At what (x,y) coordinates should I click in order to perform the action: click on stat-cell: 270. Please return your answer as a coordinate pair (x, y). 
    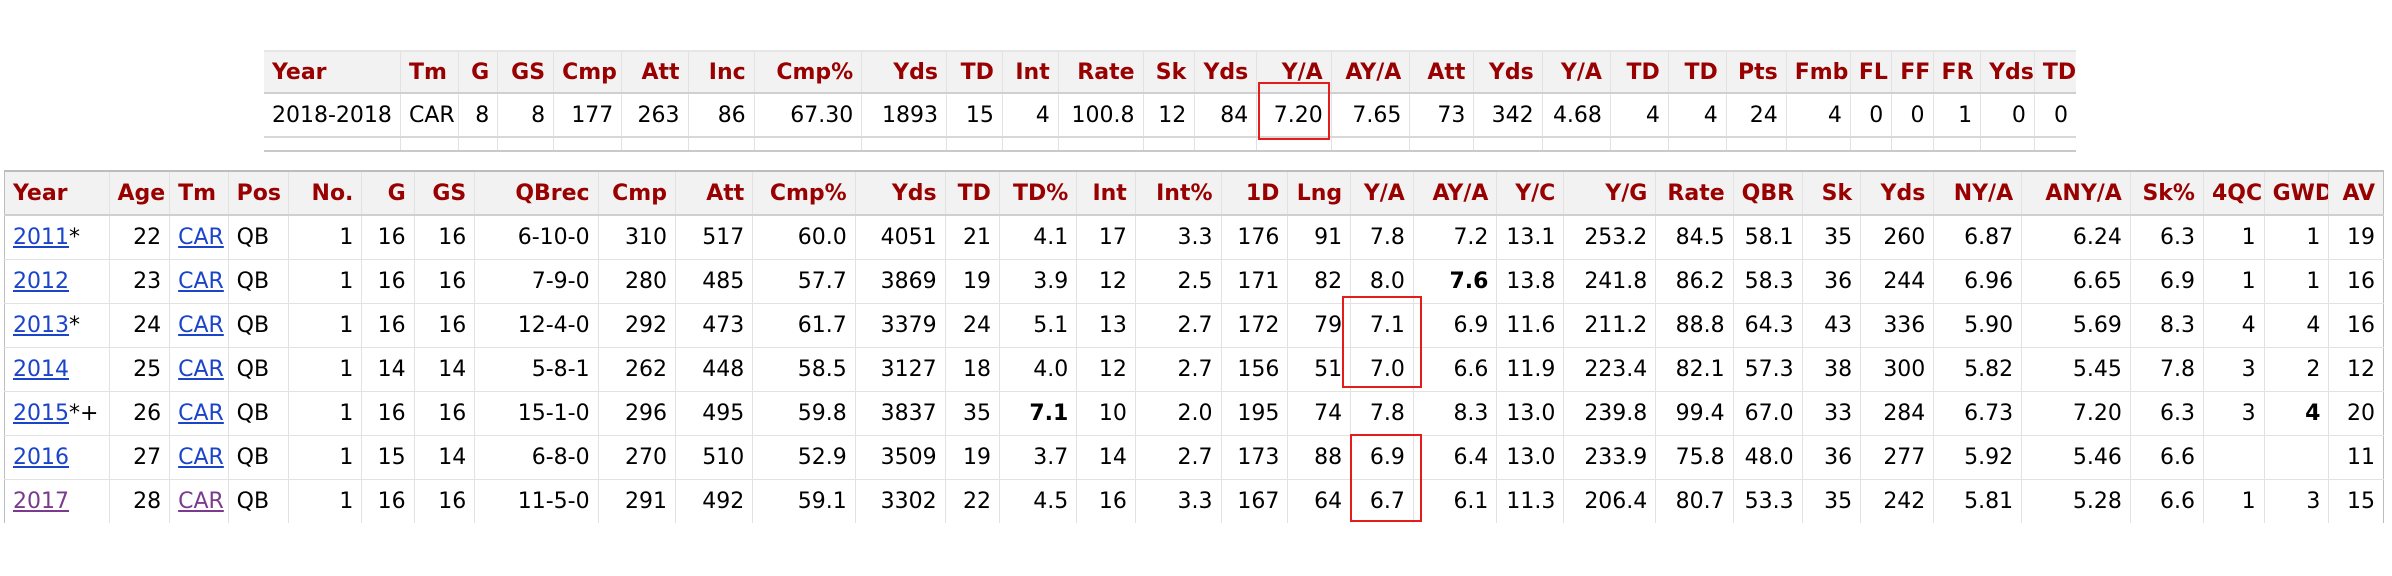
    Looking at the image, I should click on (636, 457).